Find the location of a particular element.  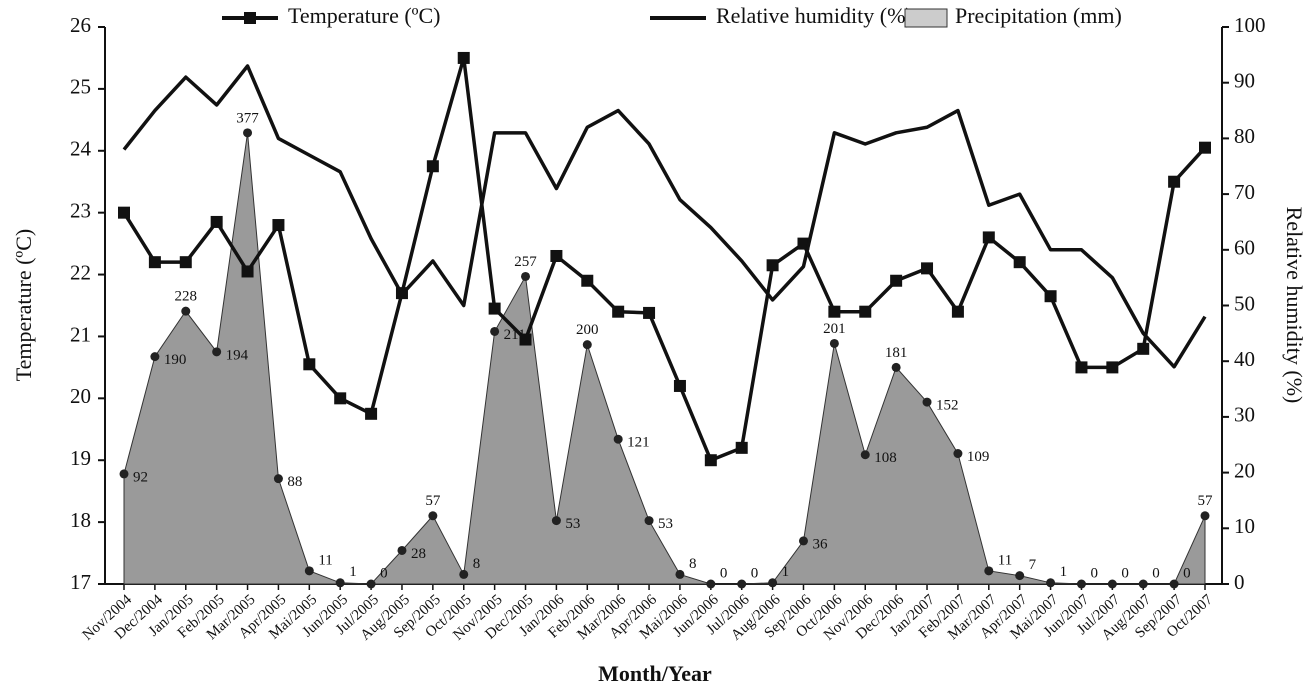

y2-tick-label: 70 is located at coordinates (1244, 192).